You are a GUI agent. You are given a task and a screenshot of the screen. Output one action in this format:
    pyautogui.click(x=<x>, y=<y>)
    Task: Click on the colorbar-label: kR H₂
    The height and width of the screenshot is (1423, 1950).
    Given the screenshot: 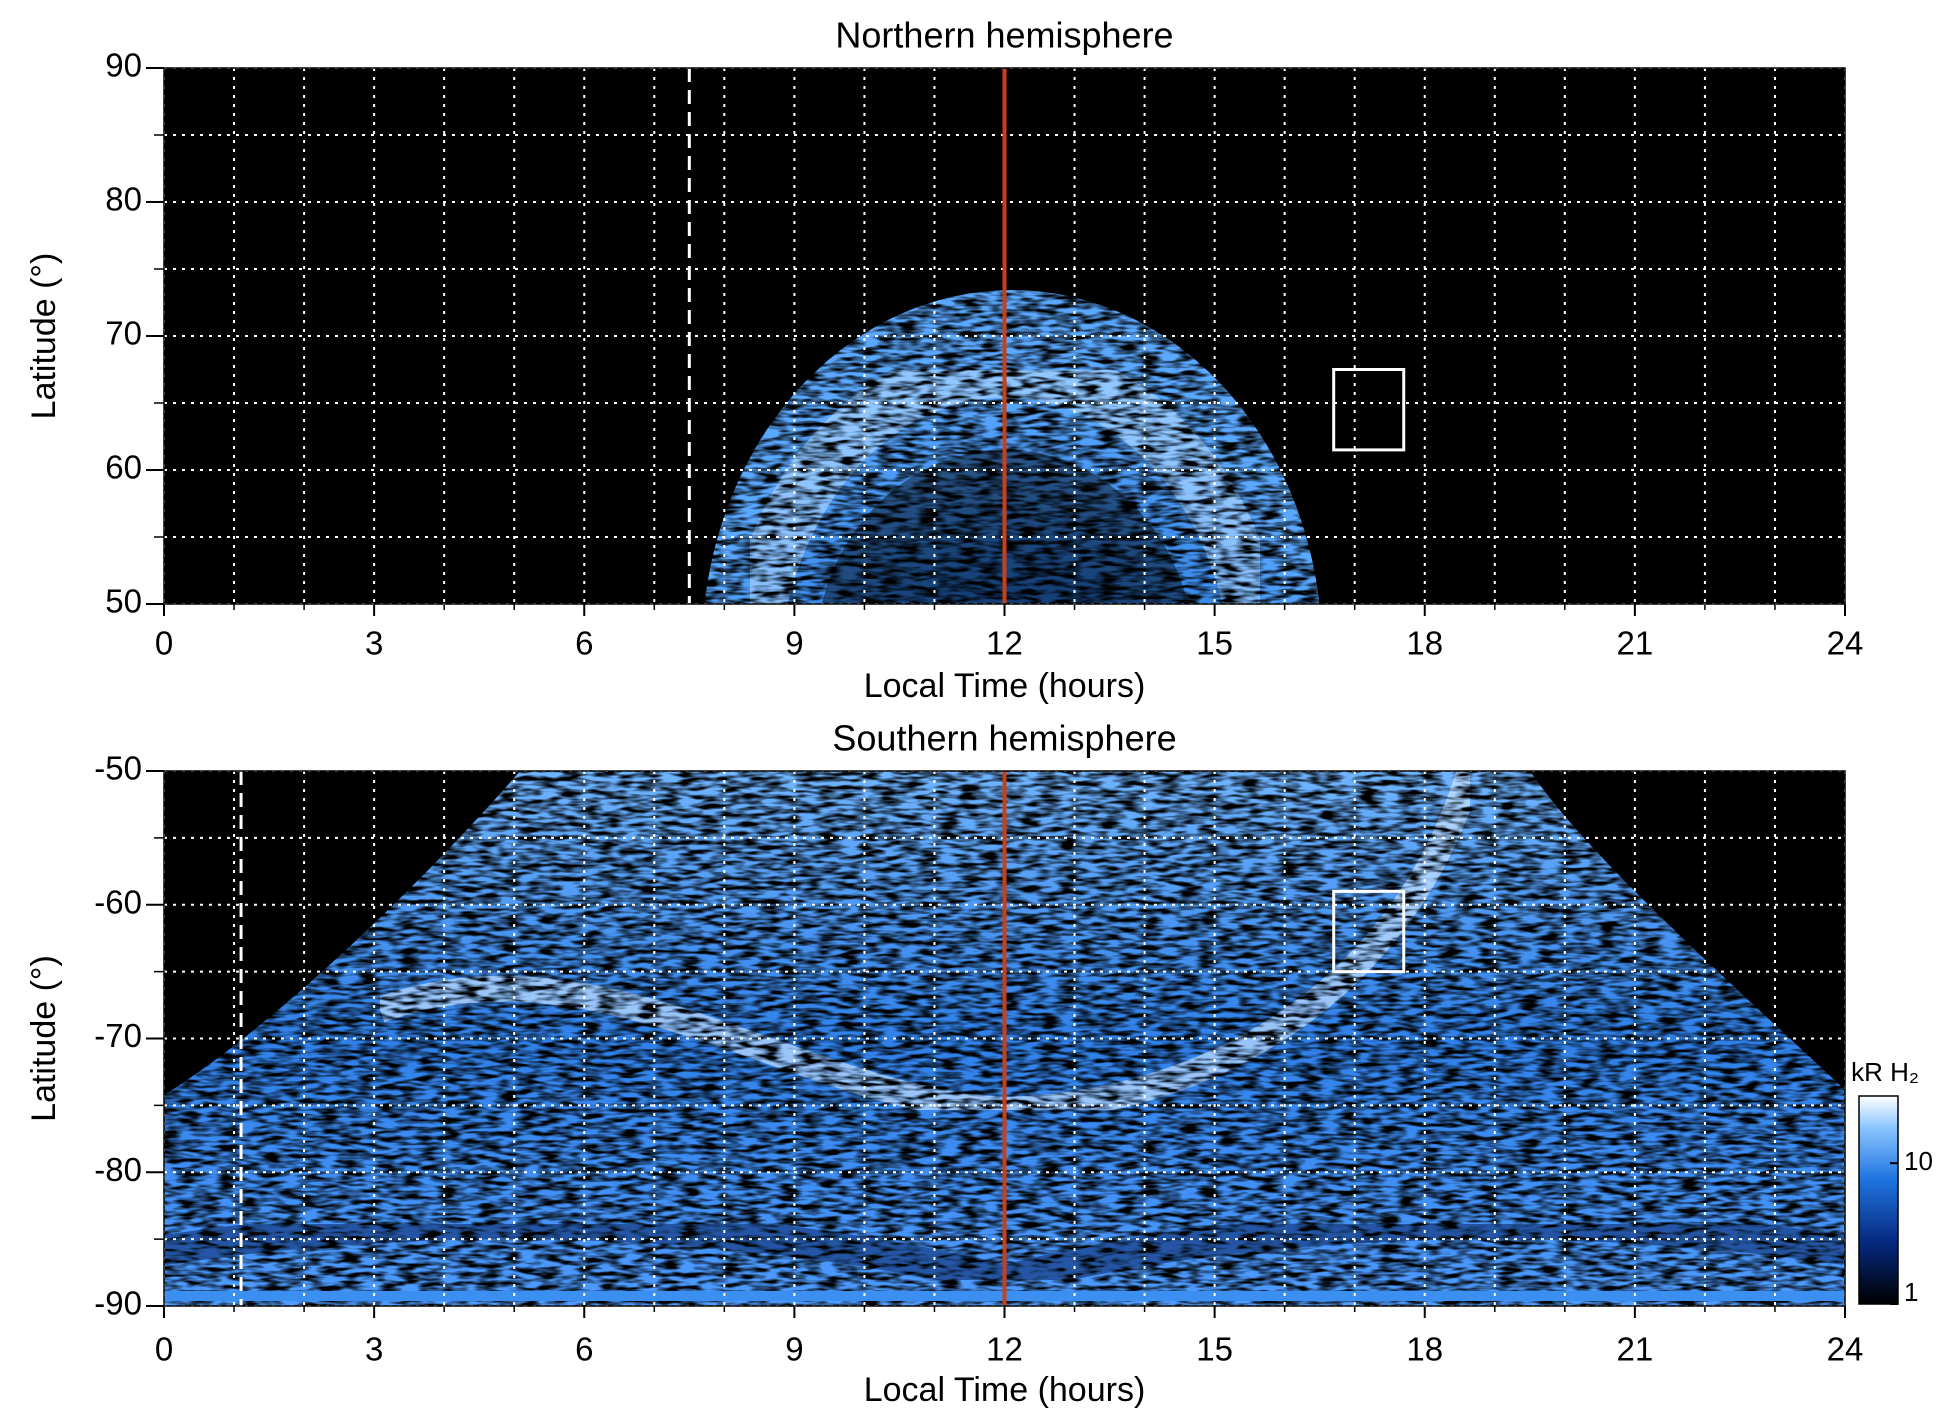 What is the action you would take?
    pyautogui.click(x=1885, y=1072)
    